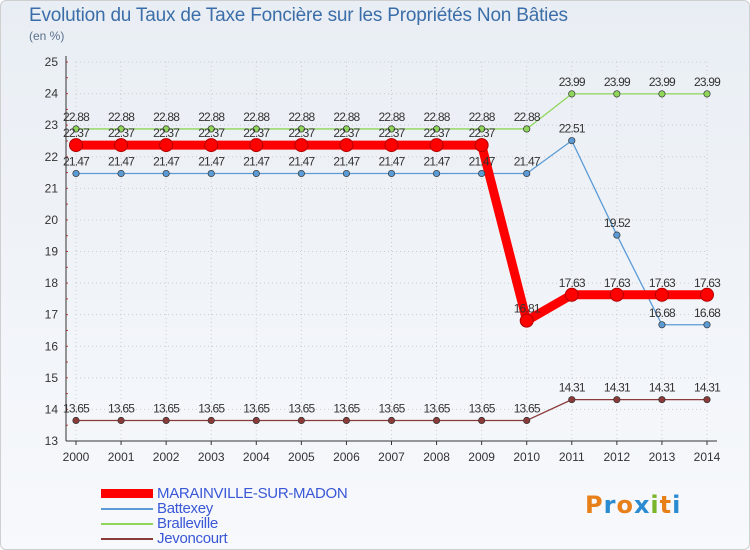  What do you see at coordinates (642, 505) in the screenshot?
I see `logo-letter: x` at bounding box center [642, 505].